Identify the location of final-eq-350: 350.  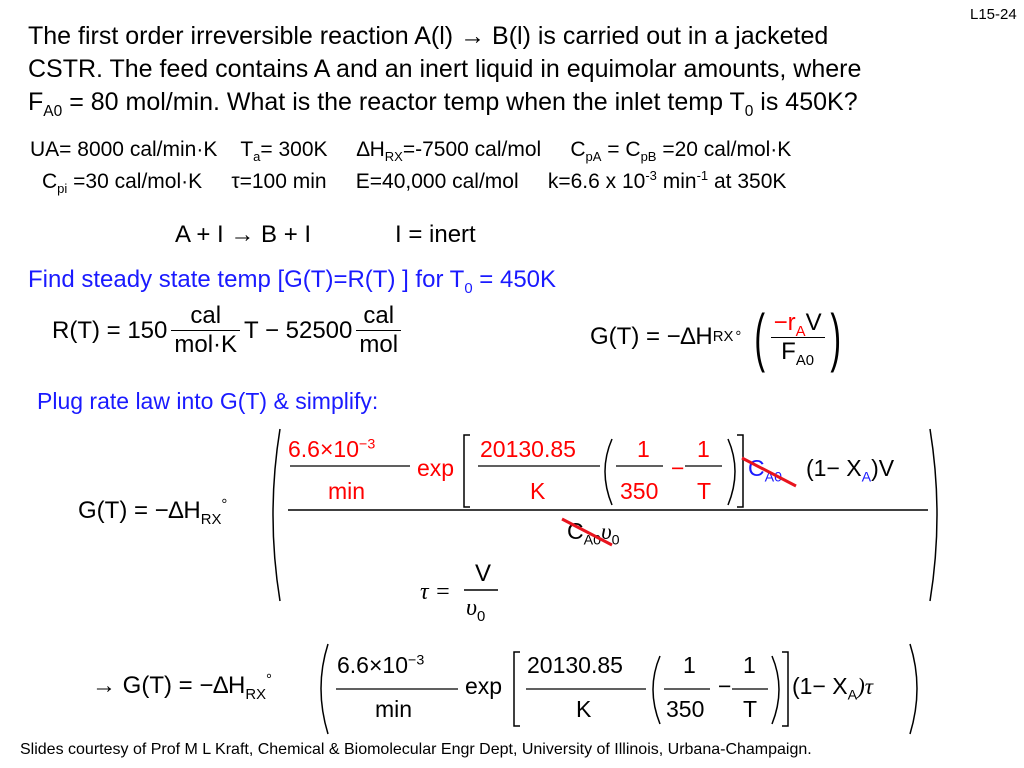
(685, 709).